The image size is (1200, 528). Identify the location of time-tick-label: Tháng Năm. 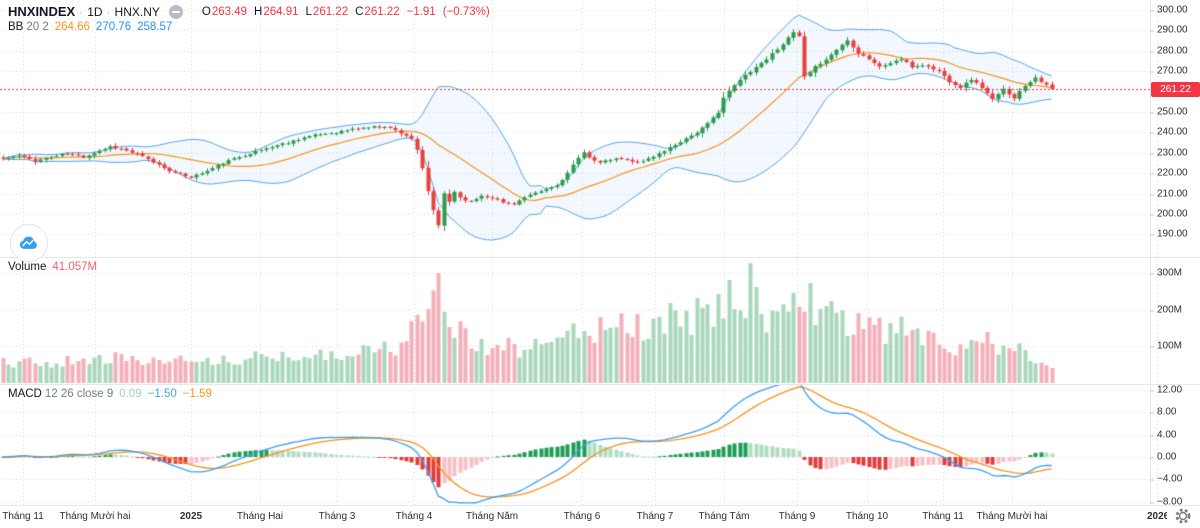
(492, 516).